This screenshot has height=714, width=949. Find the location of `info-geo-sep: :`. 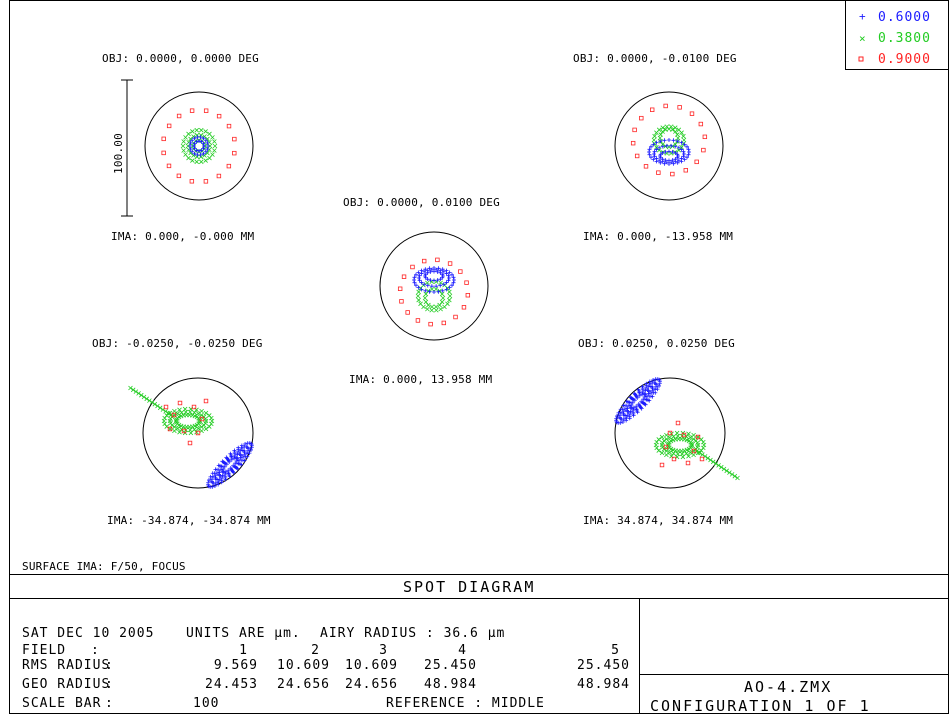

info-geo-sep: : is located at coordinates (109, 684).